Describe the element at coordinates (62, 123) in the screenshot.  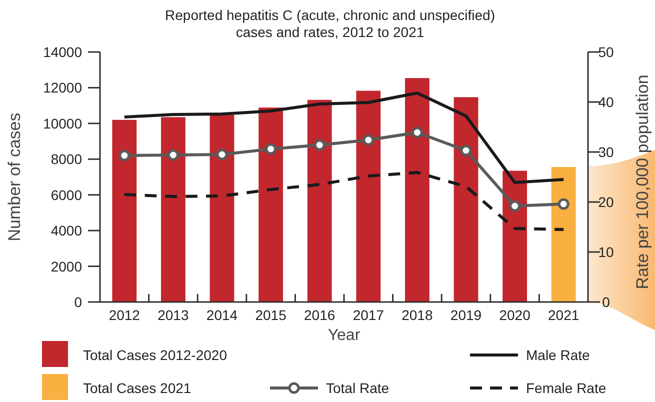
I see `y-tick-label: 10000` at that location.